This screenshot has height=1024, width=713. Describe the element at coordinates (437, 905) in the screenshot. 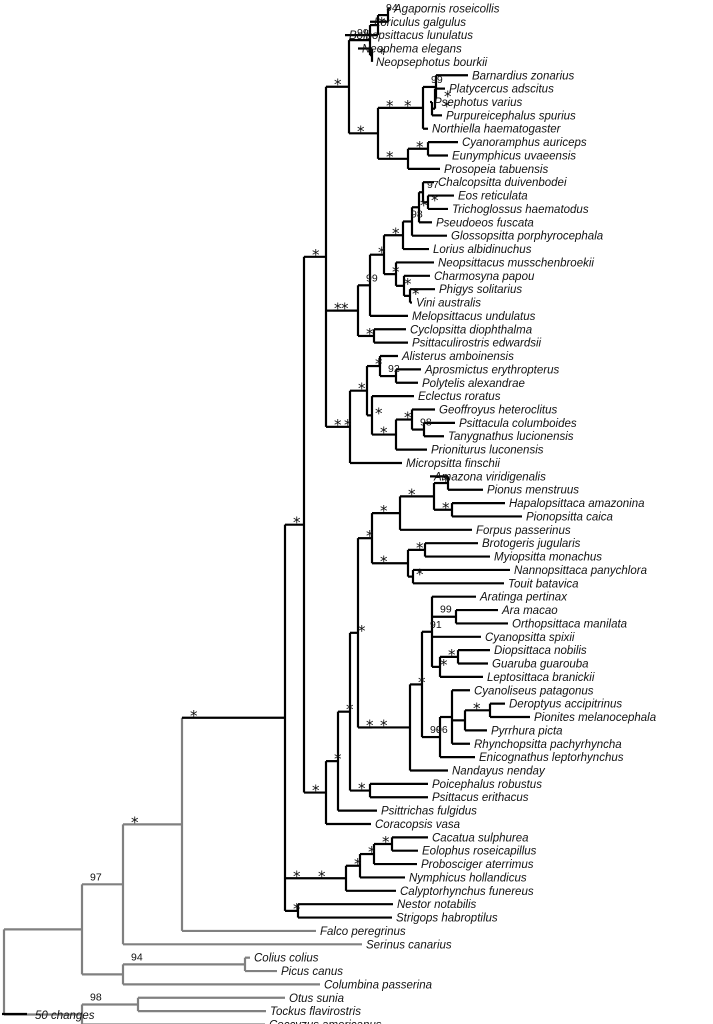

I see `taxon-label: Nestor notabilis` at that location.